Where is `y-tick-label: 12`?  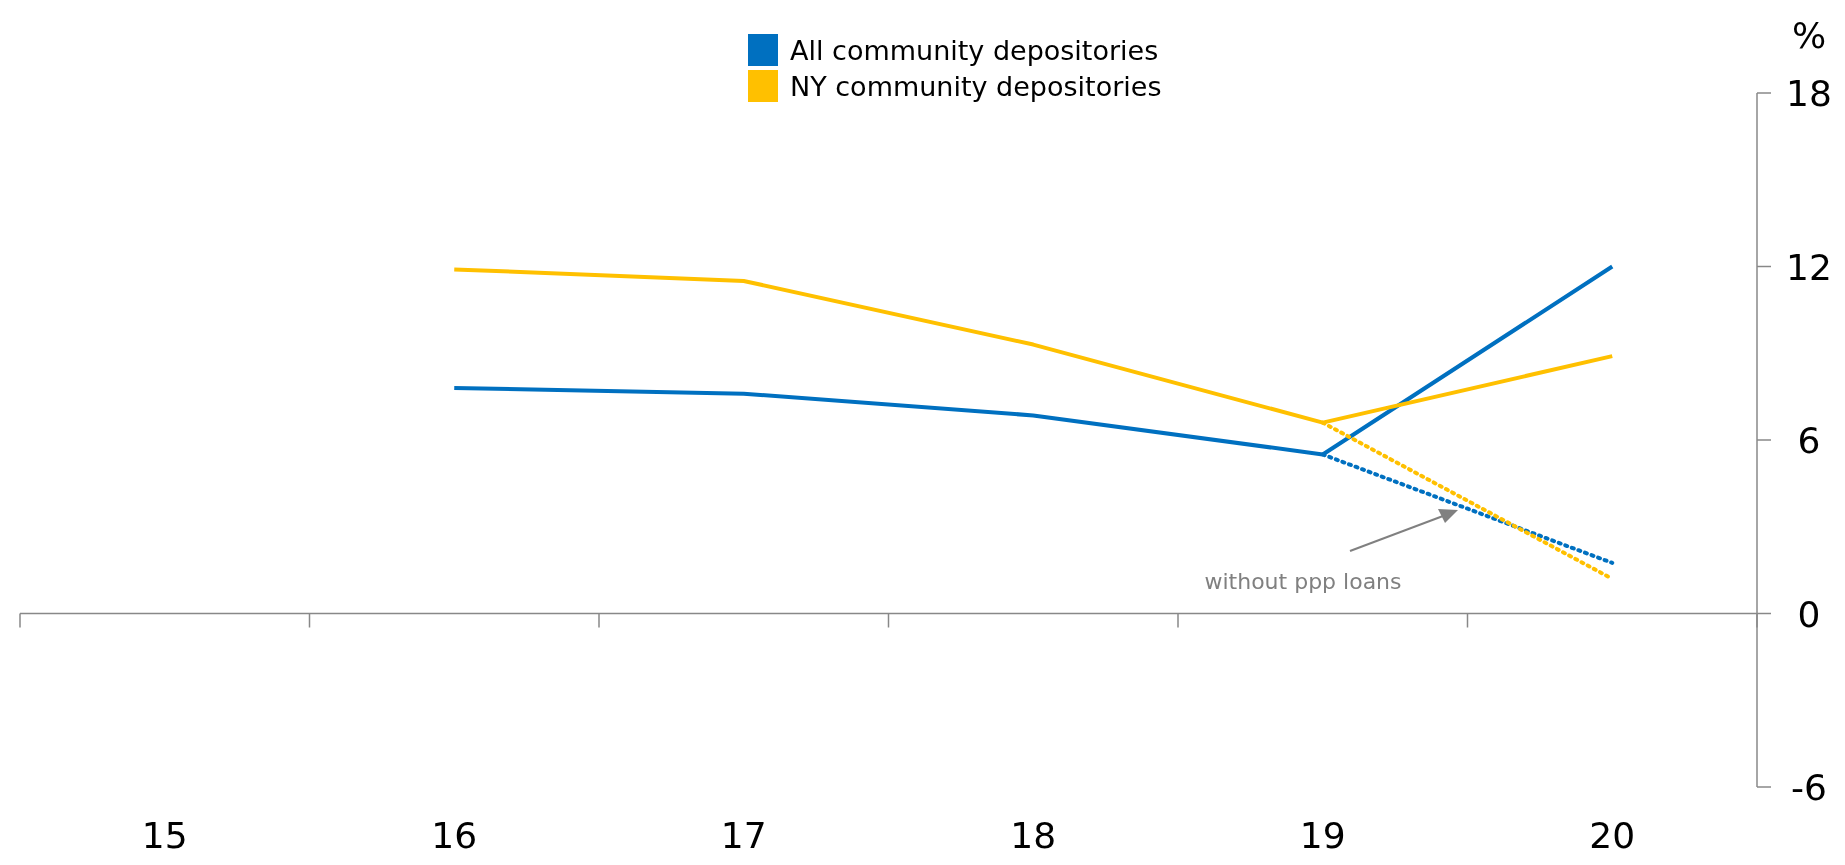 y-tick-label: 12 is located at coordinates (1809, 267).